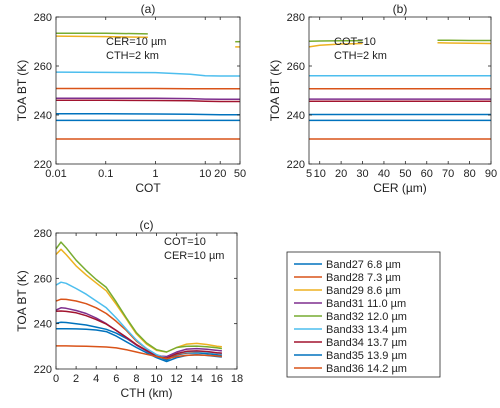  What do you see at coordinates (148, 188) in the screenshot?
I see `x-axis-label: COT` at bounding box center [148, 188].